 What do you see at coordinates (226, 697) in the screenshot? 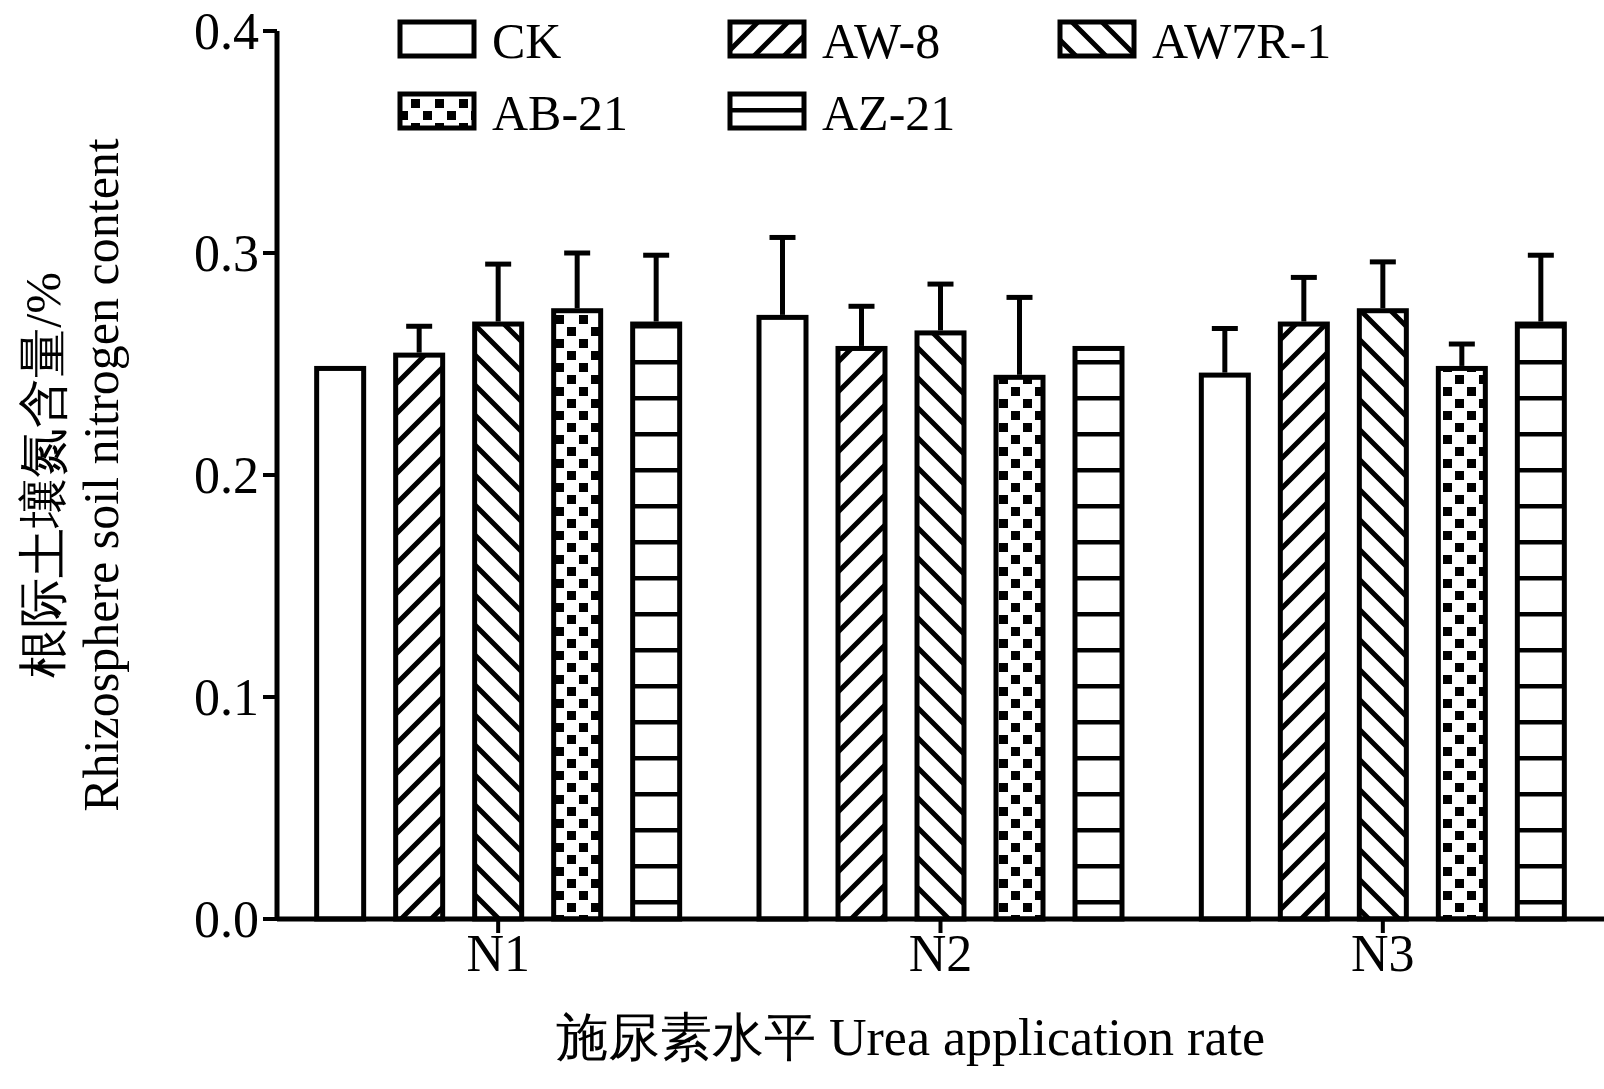
I see `y-tick-label: 0.1` at bounding box center [226, 697].